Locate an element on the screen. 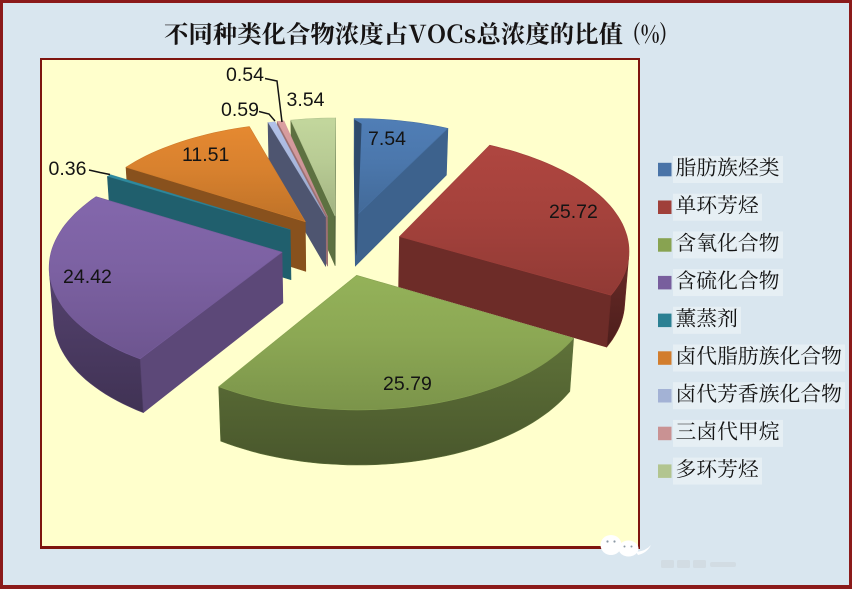  svg-text: 0.54 is located at coordinates (245, 75).